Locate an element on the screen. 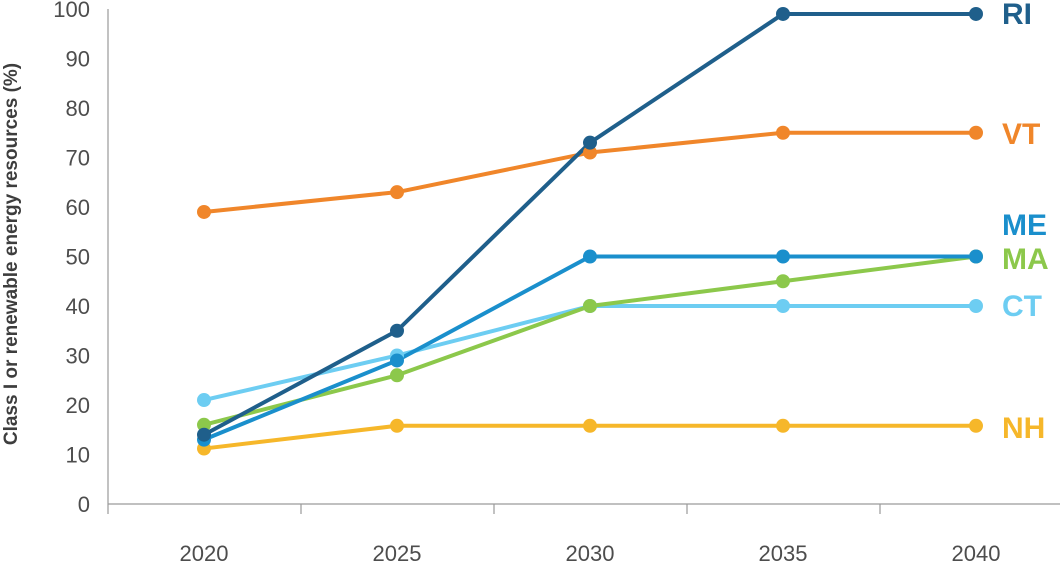 This screenshot has height=564, width=1062. series-label-ct: CT is located at coordinates (1022, 306).